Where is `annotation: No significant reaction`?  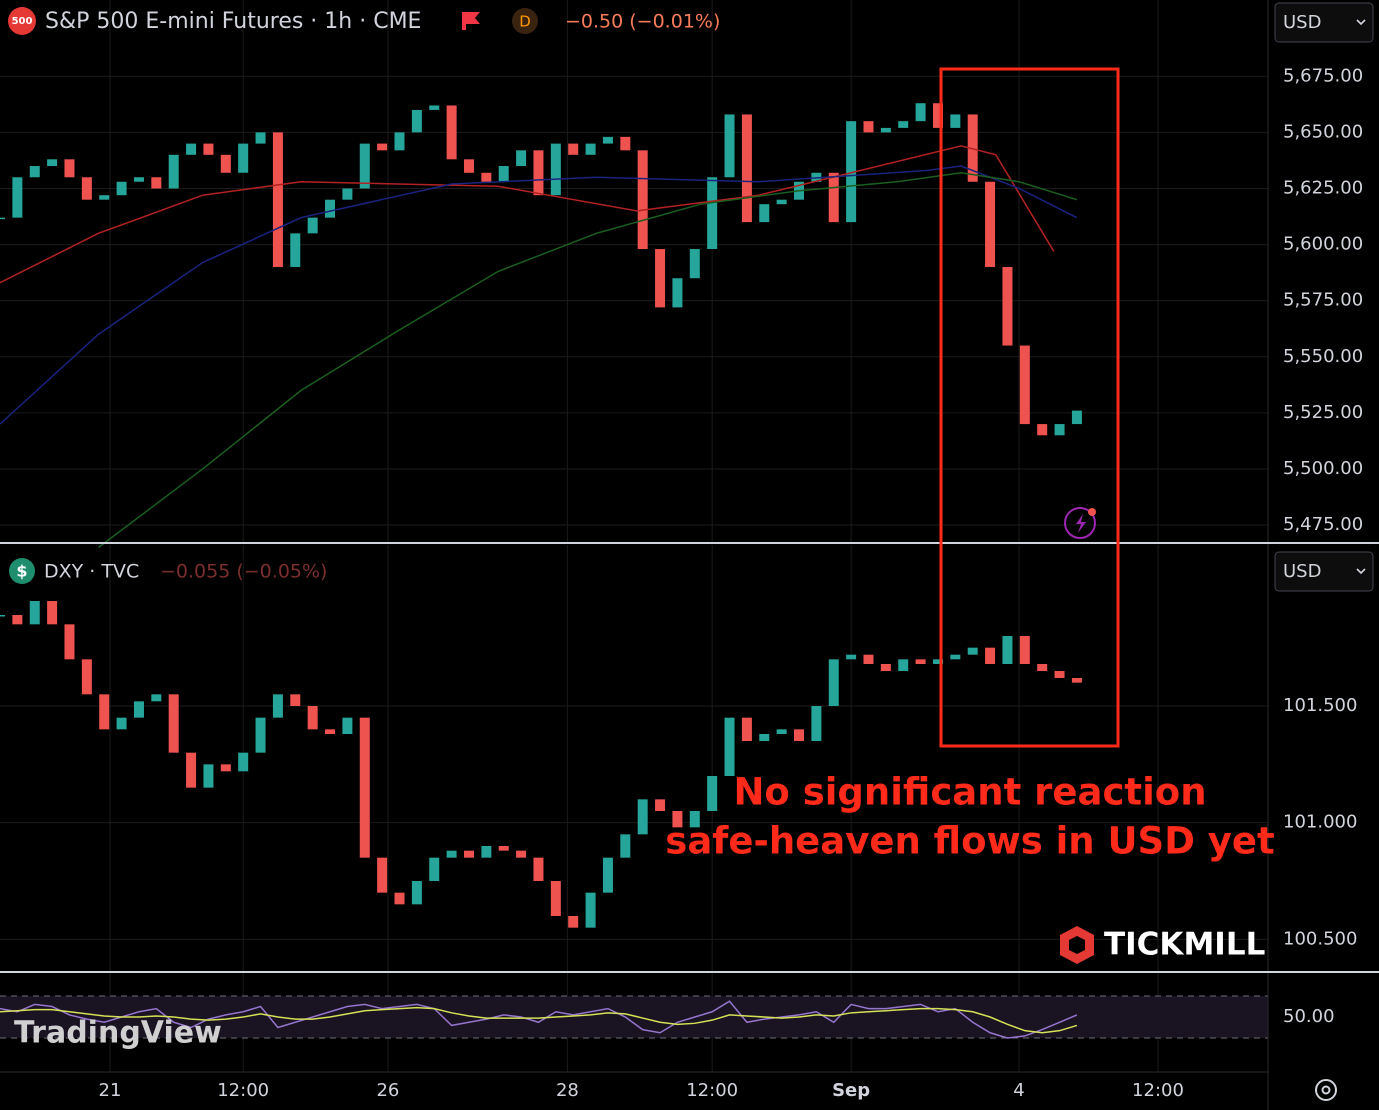 annotation: No significant reaction is located at coordinates (969, 792).